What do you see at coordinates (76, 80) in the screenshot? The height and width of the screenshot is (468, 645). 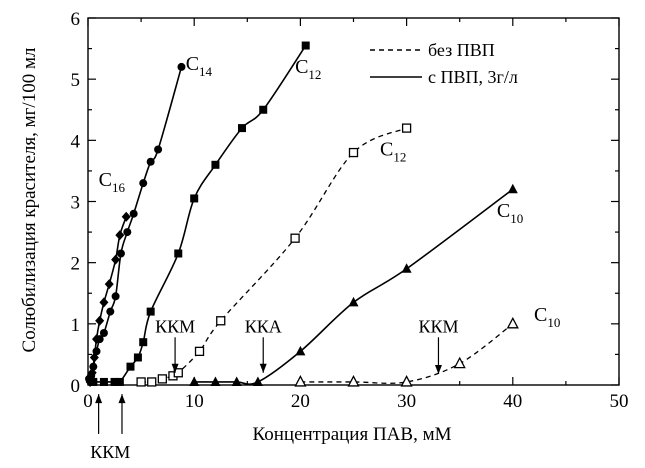 I see `y-tick-label: 5` at bounding box center [76, 80].